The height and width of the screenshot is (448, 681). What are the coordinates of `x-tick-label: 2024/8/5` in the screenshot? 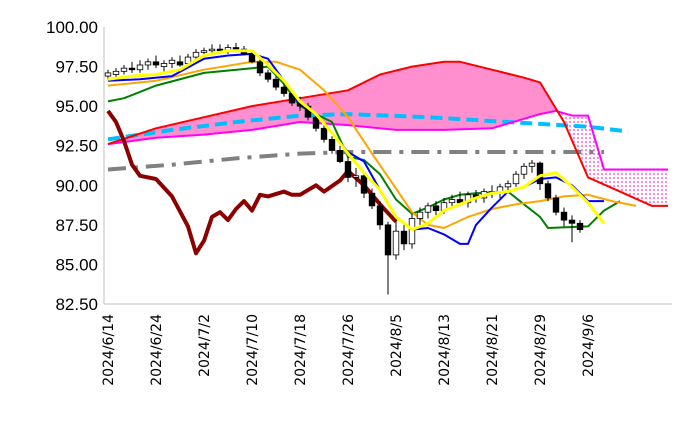 It's located at (397, 345).